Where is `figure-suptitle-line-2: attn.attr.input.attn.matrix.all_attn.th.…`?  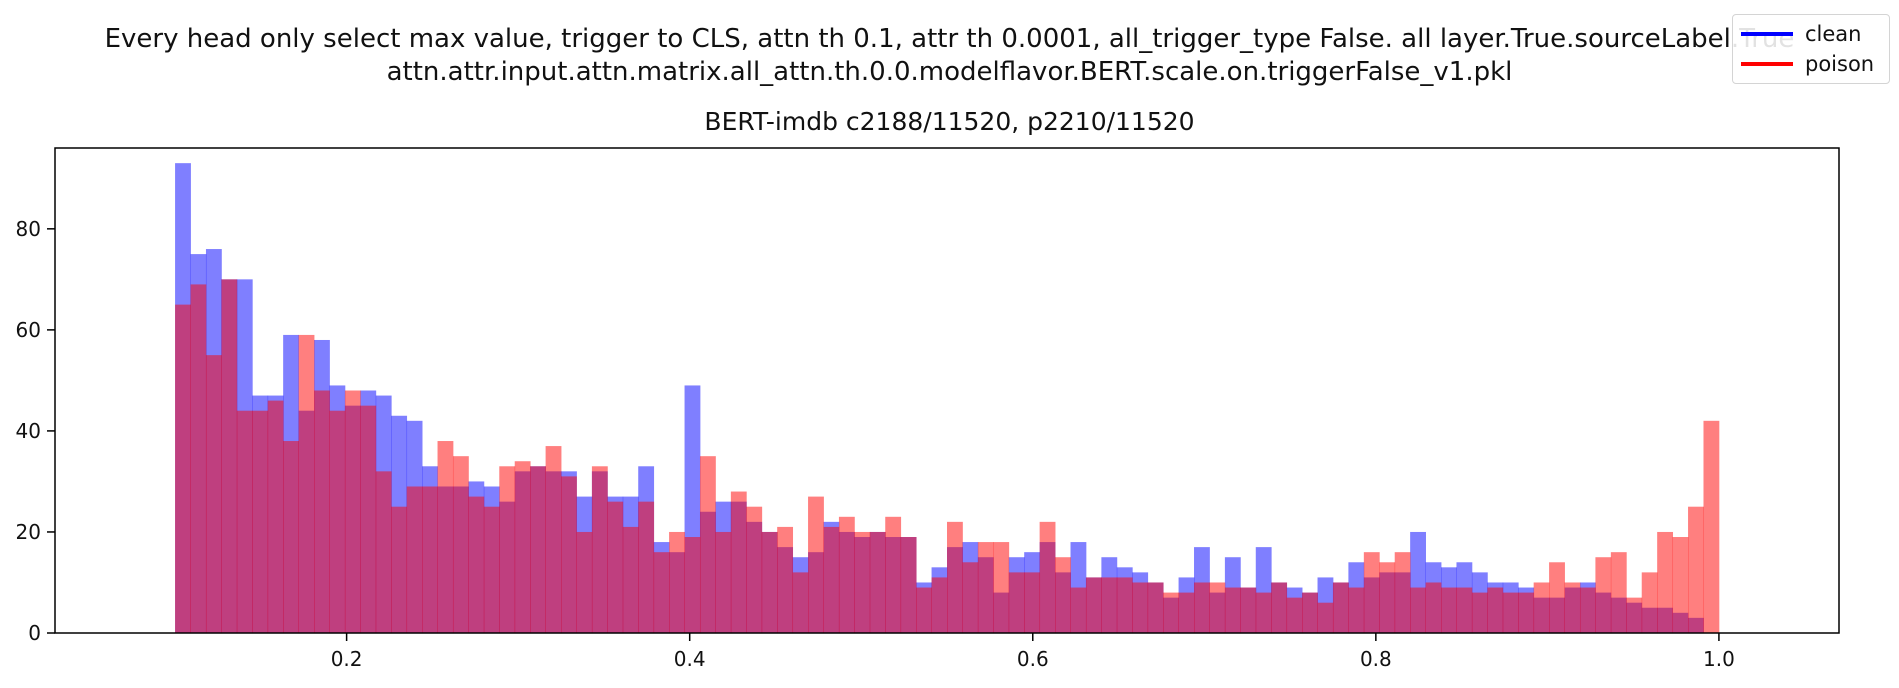 figure-suptitle-line-2: attn.attr.input.attn.matrix.all_attn.th.… is located at coordinates (949, 72).